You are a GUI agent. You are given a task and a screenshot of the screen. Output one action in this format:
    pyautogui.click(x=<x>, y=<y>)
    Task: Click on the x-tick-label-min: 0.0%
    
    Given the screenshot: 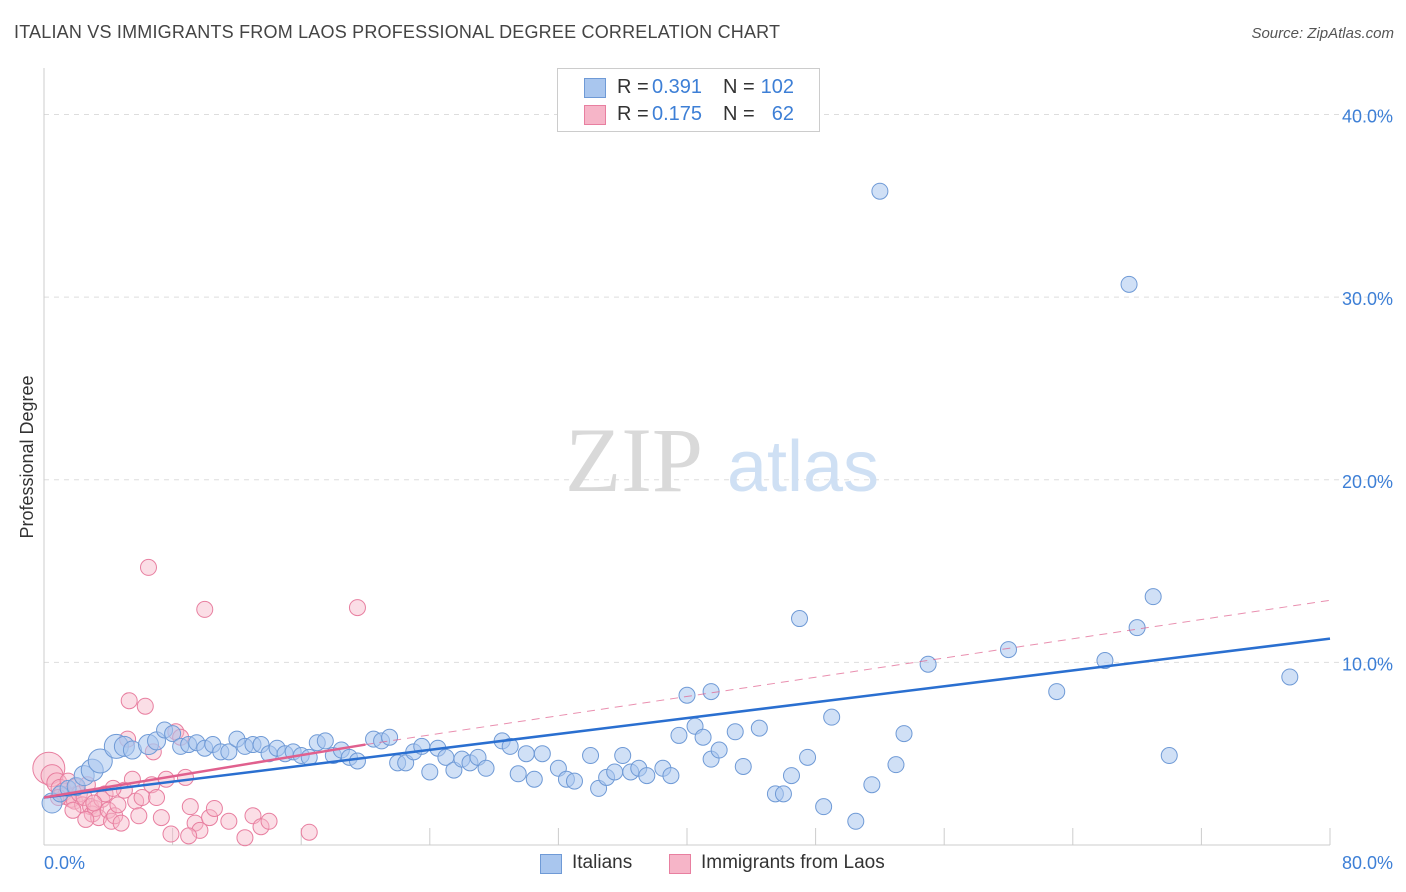 What is the action you would take?
    pyautogui.click(x=64, y=863)
    